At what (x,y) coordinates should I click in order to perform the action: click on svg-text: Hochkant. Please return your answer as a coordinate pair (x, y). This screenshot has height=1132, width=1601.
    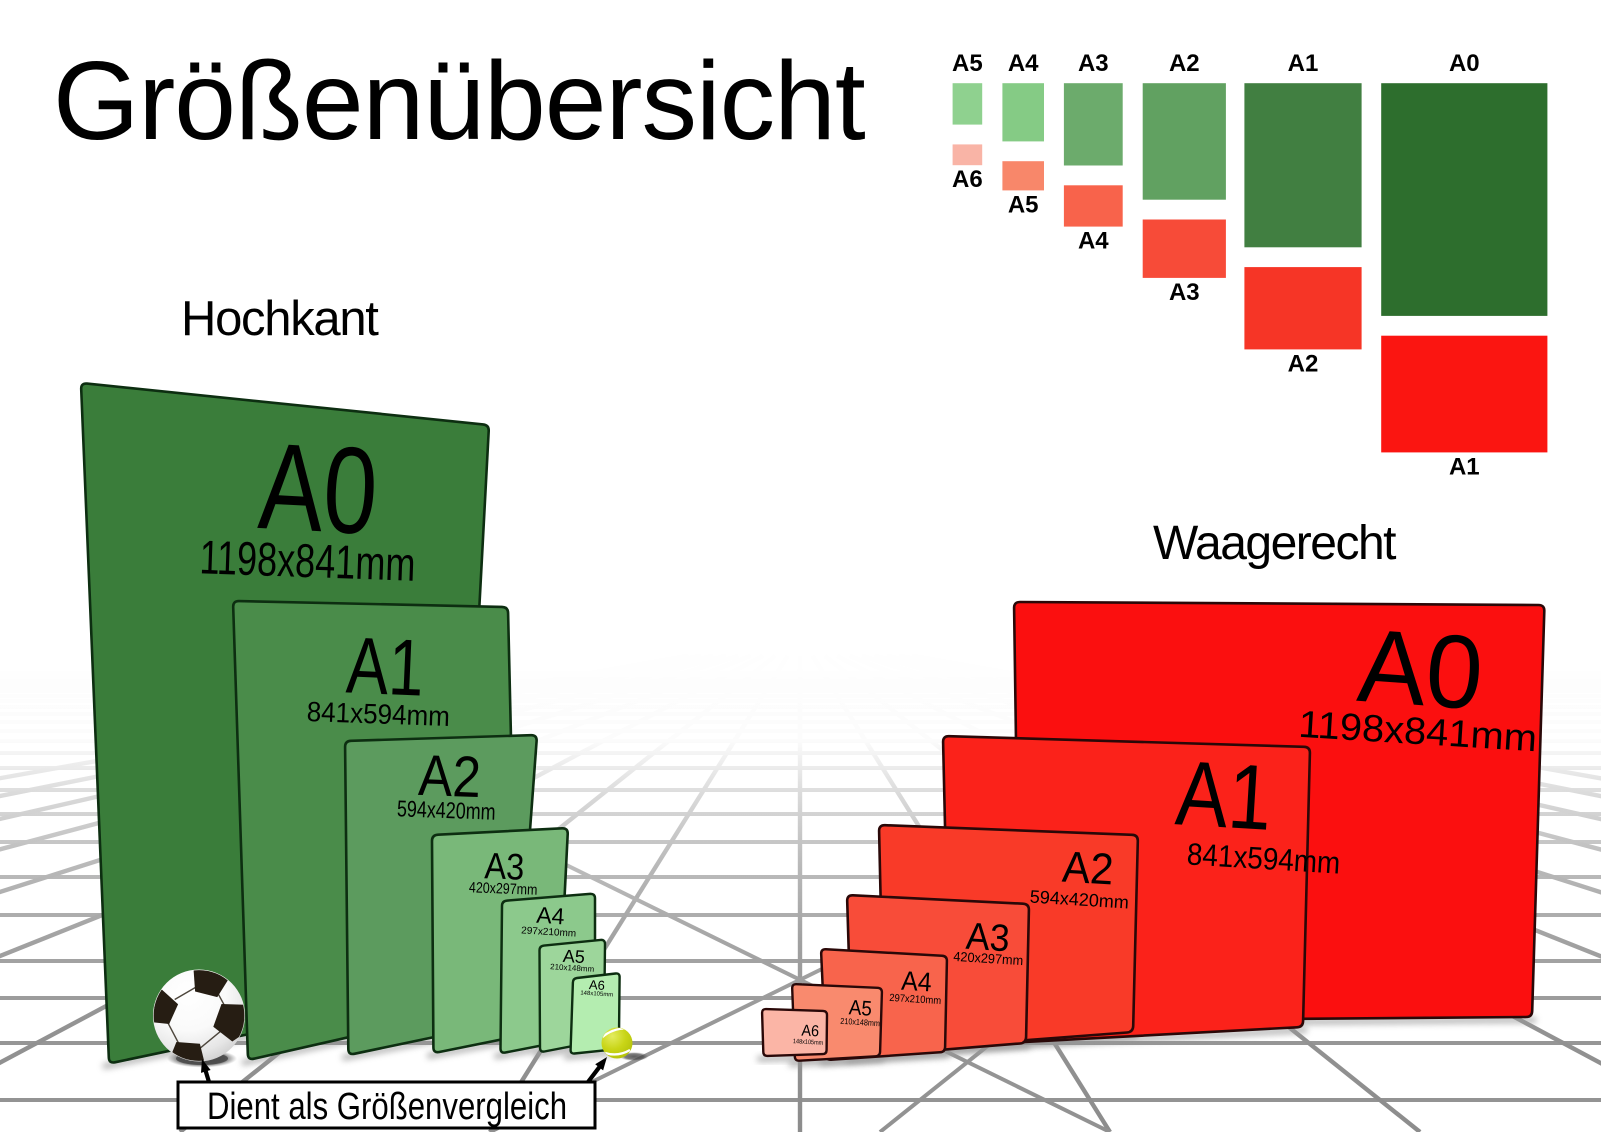
    Looking at the image, I should click on (280, 319).